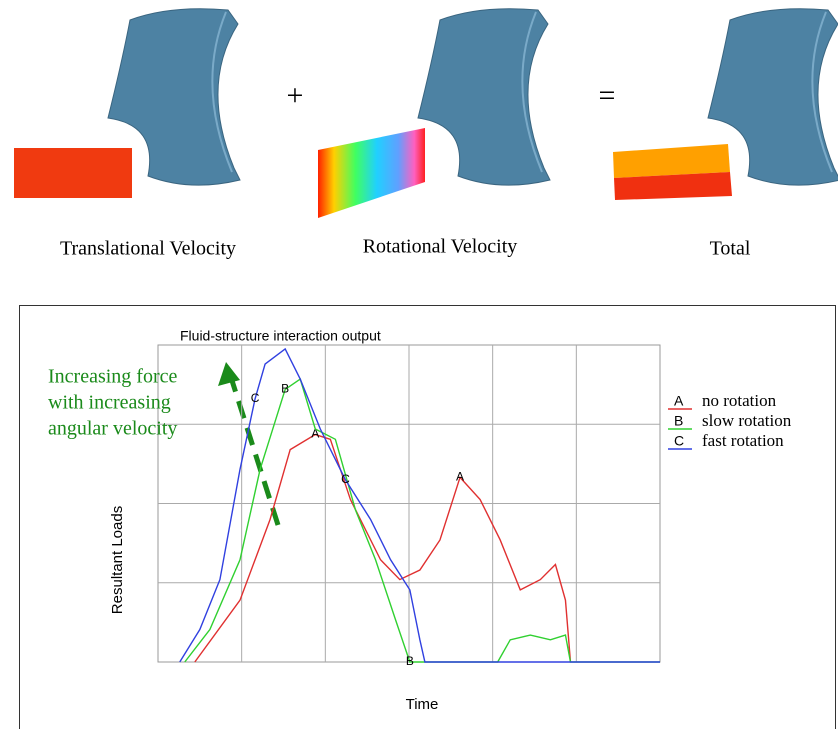 The height and width of the screenshot is (729, 838). I want to click on legend-symbol: A, so click(679, 401).